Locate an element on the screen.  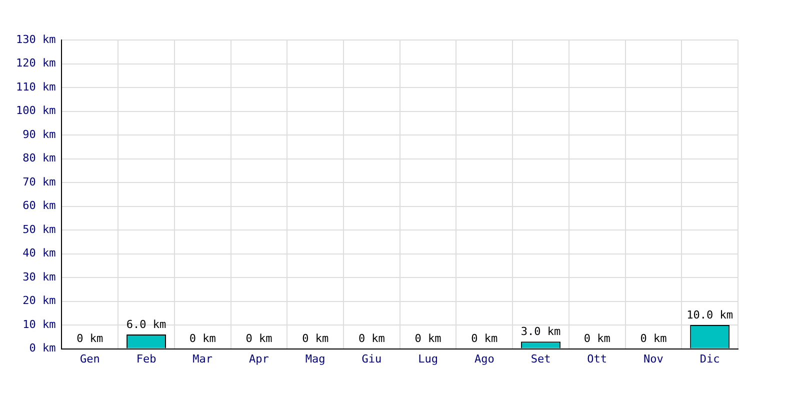
y-tick-label: 30 km is located at coordinates (39, 277).